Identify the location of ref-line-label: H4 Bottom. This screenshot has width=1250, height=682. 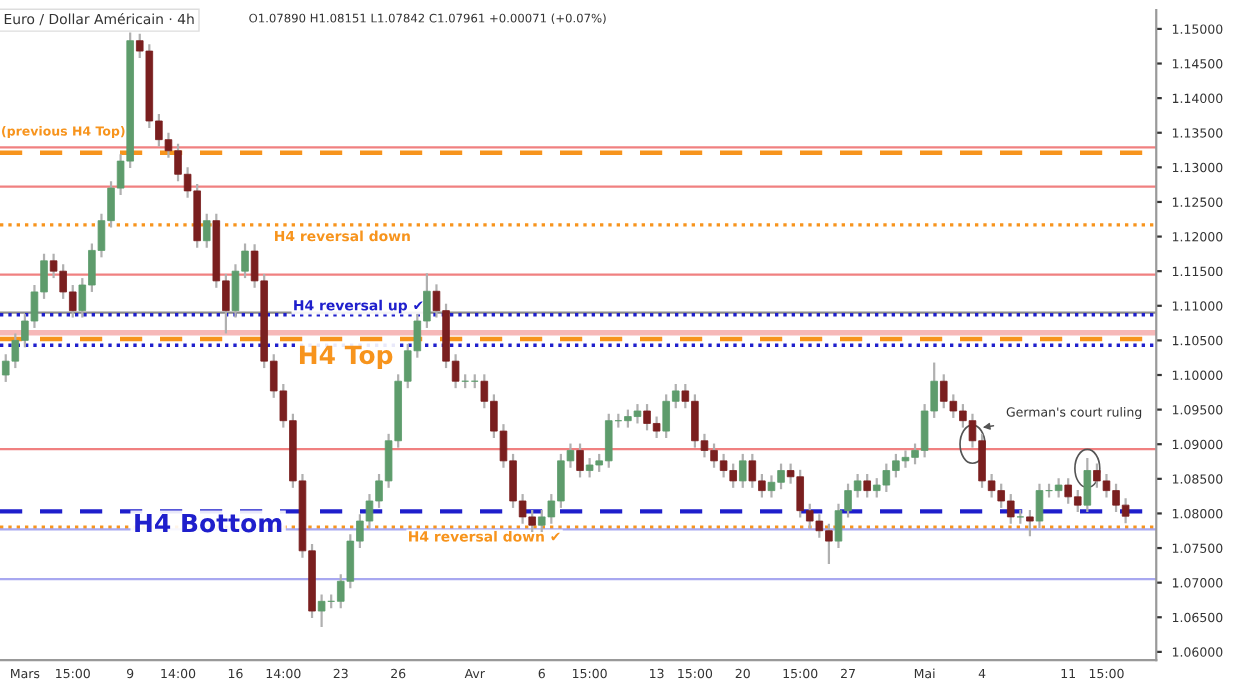
(208, 523).